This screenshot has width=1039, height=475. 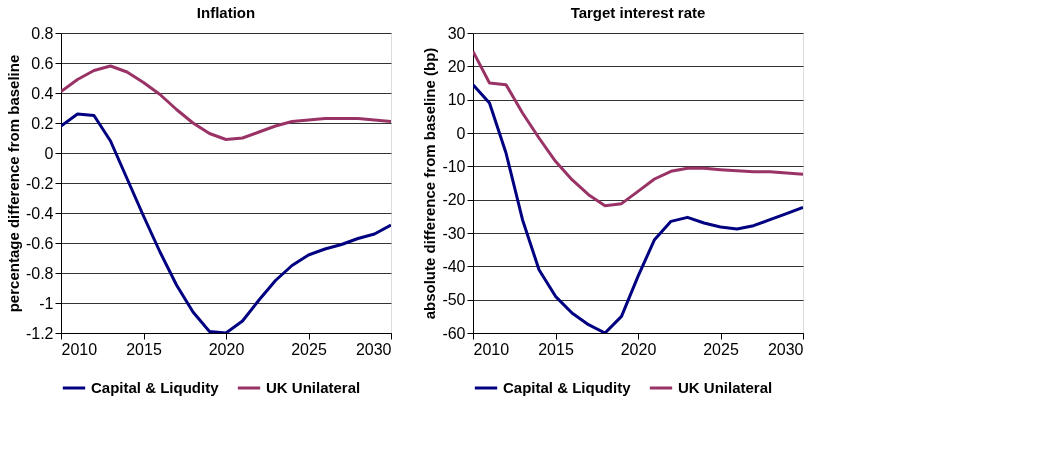 What do you see at coordinates (456, 100) in the screenshot?
I see `y-tick-label: 10` at bounding box center [456, 100].